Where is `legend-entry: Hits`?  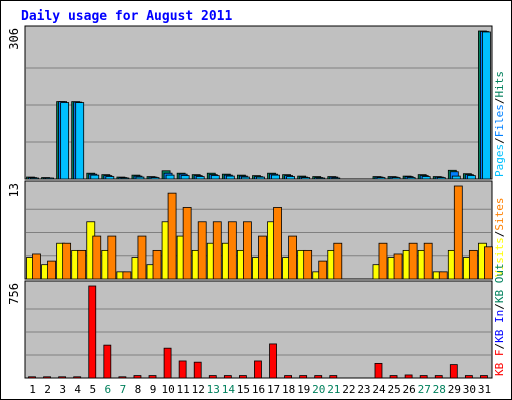 legend-entry: Hits is located at coordinates (499, 84).